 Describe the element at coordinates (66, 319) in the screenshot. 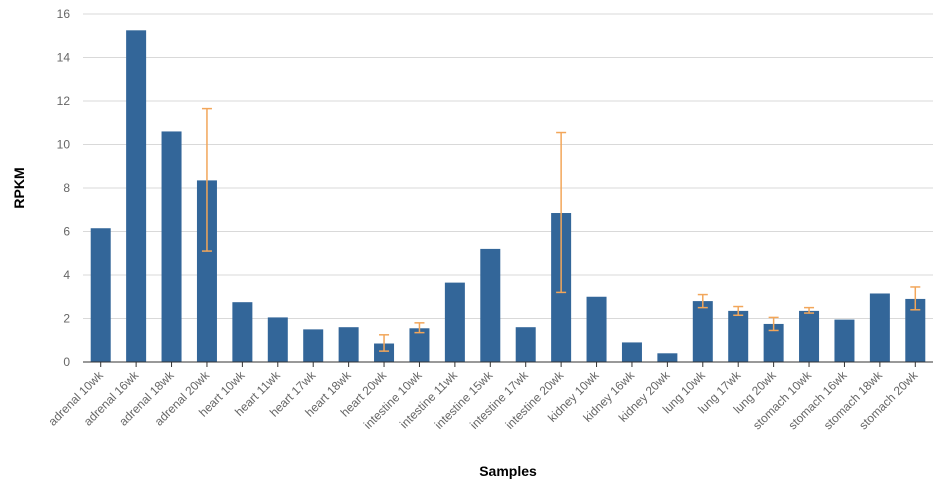

I see `y-tick-label: 2` at that location.